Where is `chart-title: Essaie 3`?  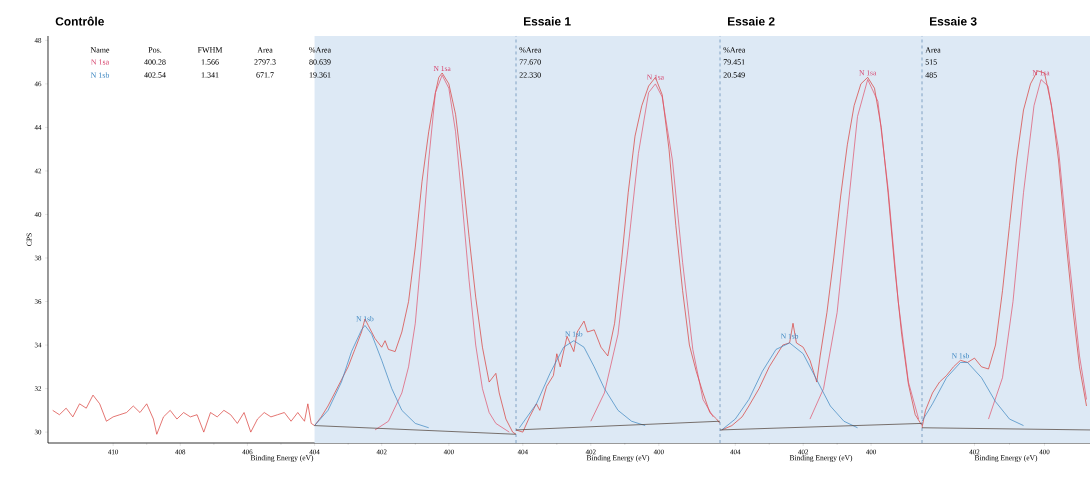
chart-title: Essaie 3 is located at coordinates (953, 21).